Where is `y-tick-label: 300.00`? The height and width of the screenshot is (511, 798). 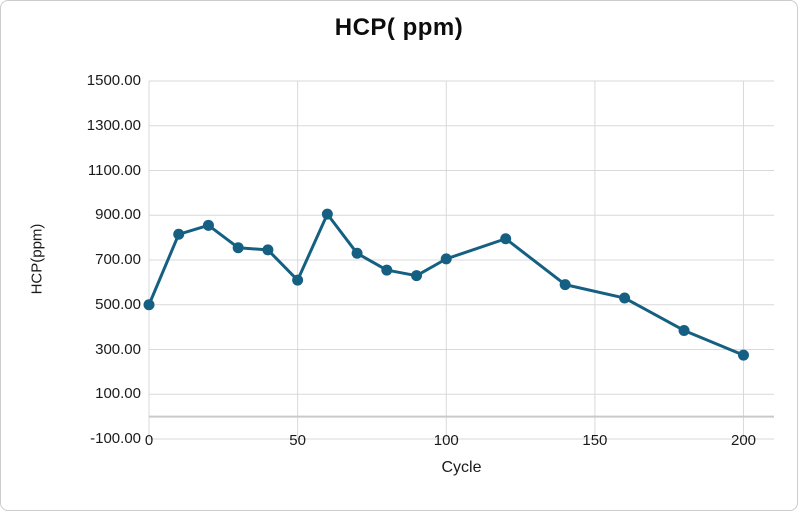
y-tick-label: 300.00 is located at coordinates (118, 349).